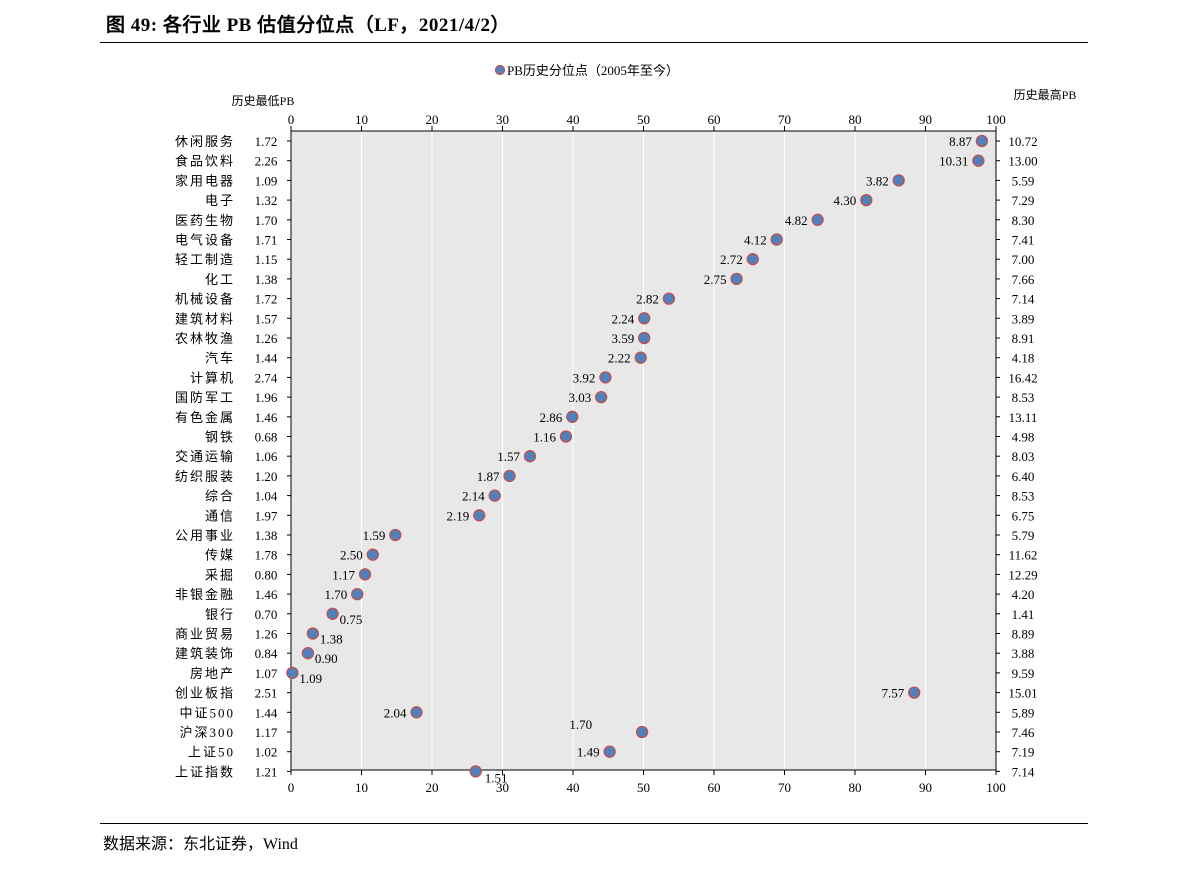 The width and height of the screenshot is (1191, 869). What do you see at coordinates (1023, 732) in the screenshot?
I see `max-pb-label: 7.46` at bounding box center [1023, 732].